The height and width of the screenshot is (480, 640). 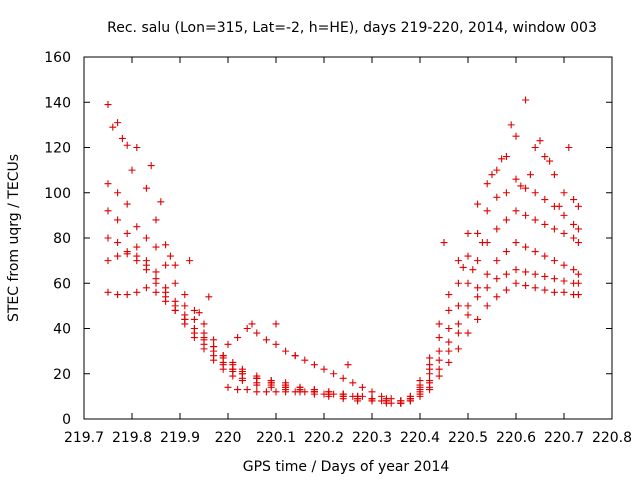 I want to click on x-tick-label: 220.5, so click(x=468, y=438).